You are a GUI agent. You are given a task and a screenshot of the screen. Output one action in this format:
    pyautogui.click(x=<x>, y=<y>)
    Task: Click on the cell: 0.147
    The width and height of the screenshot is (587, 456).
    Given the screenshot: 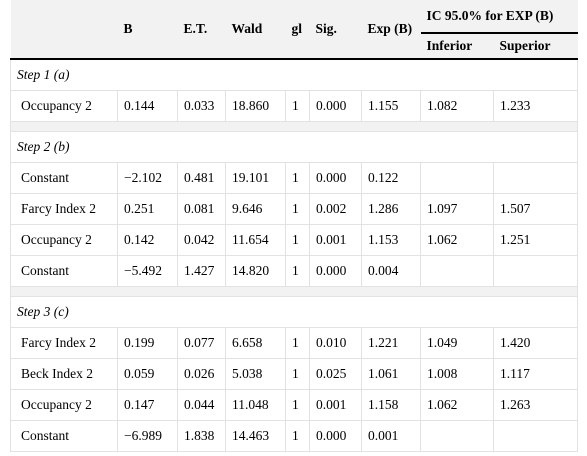 What is the action you would take?
    pyautogui.click(x=147, y=405)
    